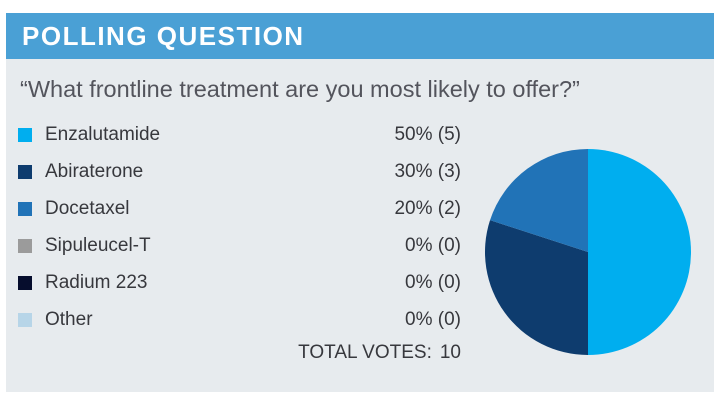  What do you see at coordinates (94, 171) in the screenshot?
I see `legend-label: Abiraterone` at bounding box center [94, 171].